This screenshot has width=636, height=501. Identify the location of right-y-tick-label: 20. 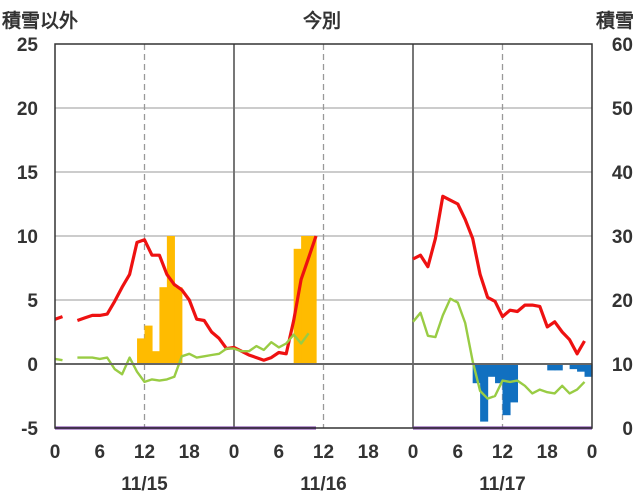
(622, 301).